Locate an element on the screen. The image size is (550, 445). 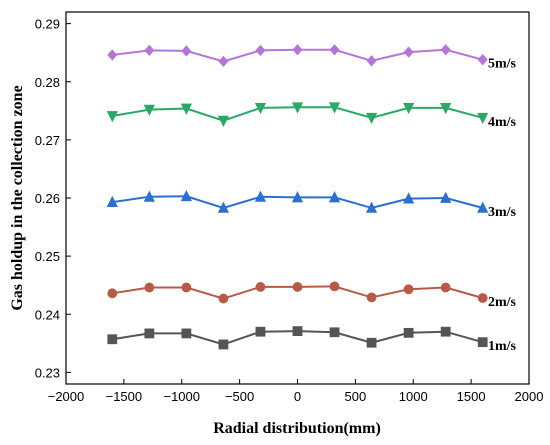
series-label: 1m/s is located at coordinates (502, 346).